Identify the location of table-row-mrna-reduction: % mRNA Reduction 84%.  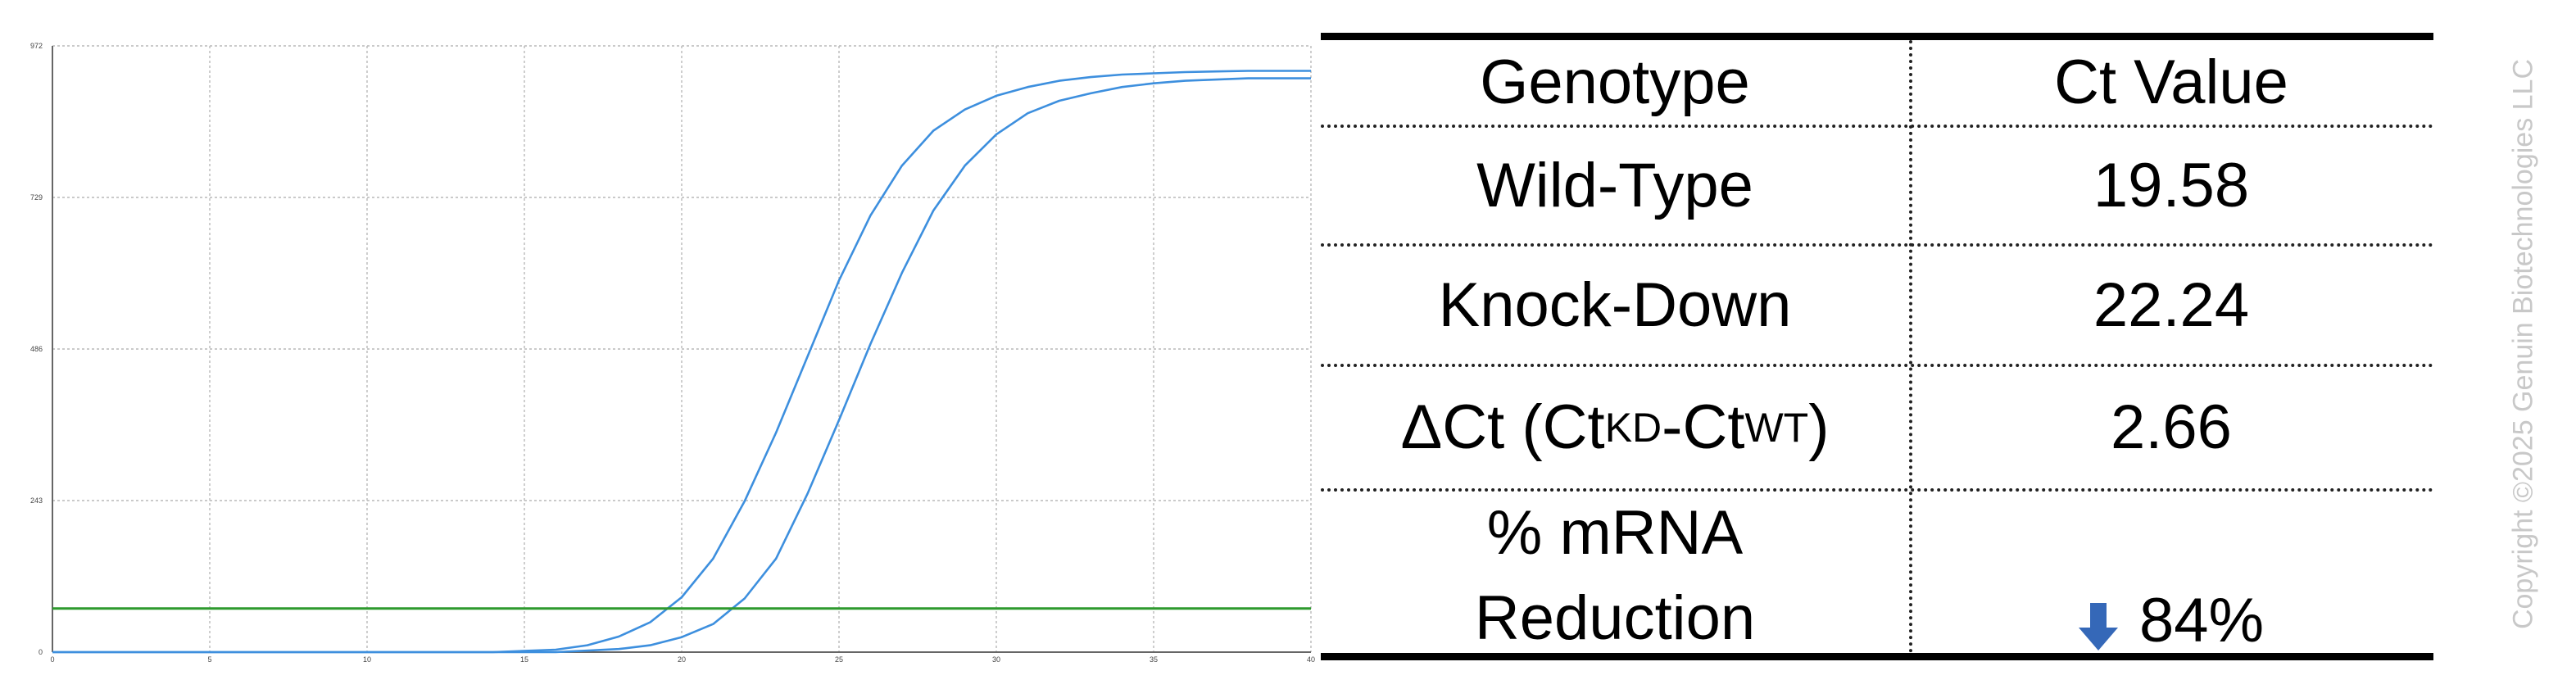
(1877, 576).